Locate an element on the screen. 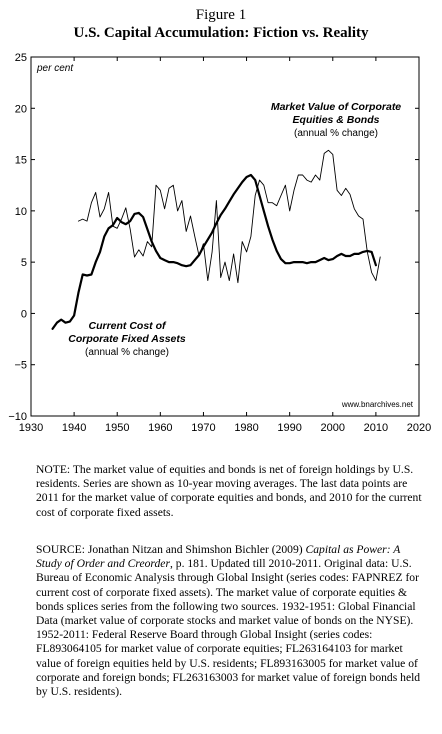 This screenshot has height=734, width=442. assets-label-line2: Corporate Fixed Assets is located at coordinates (127, 339).